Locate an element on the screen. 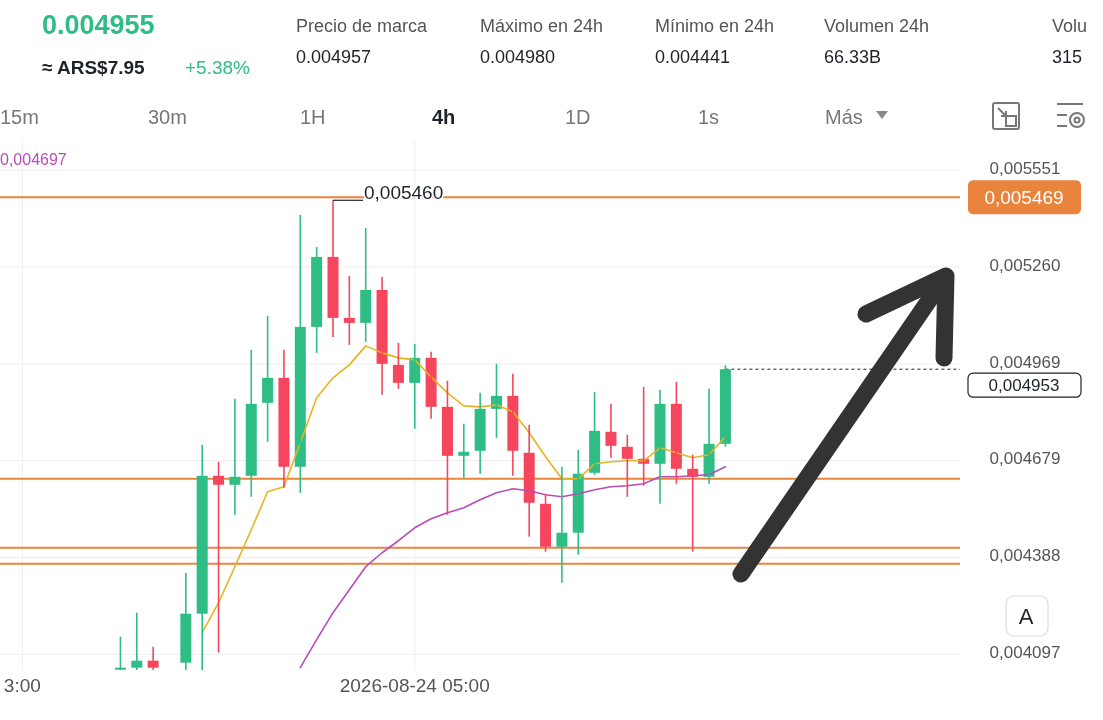 This screenshot has height=720, width=1103. text: 66.33B is located at coordinates (853, 57).